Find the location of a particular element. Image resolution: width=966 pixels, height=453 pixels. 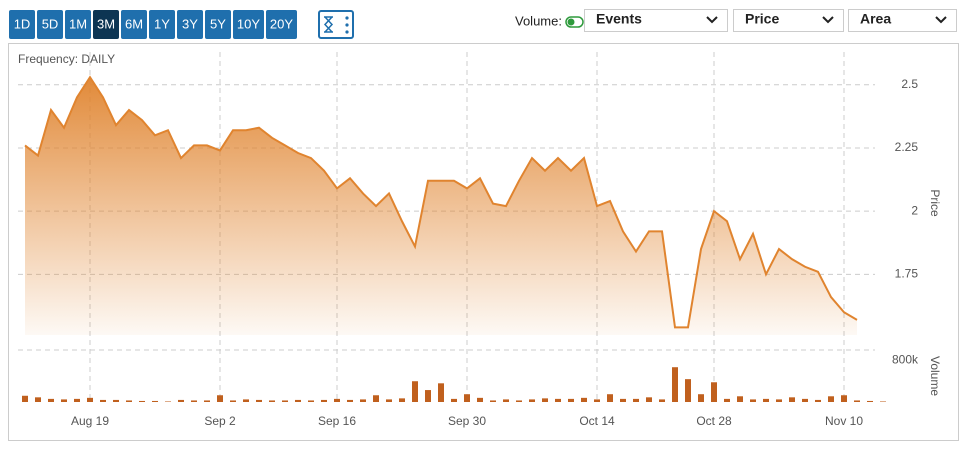

y2-axis-title: Volume is located at coordinates (935, 376).